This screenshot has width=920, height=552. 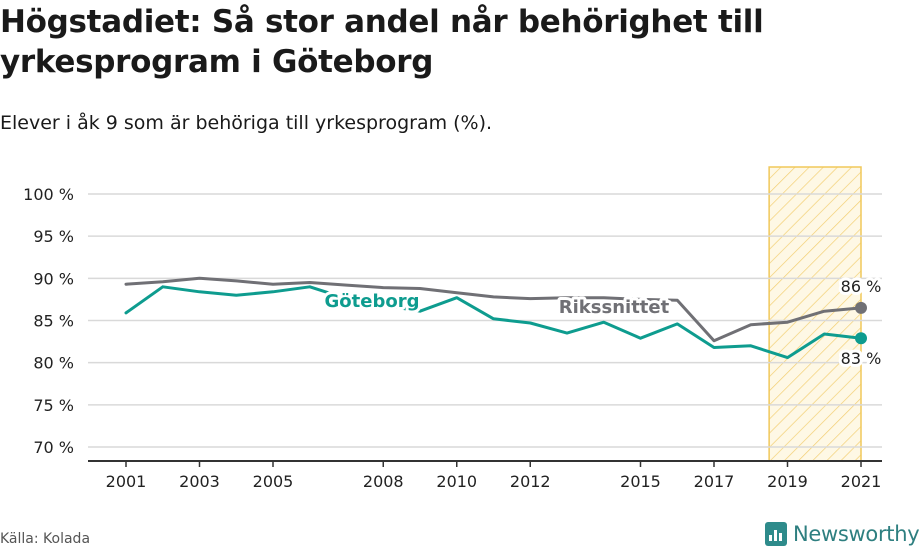 What do you see at coordinates (45, 539) in the screenshot?
I see `source-note: Källa: Kolada` at bounding box center [45, 539].